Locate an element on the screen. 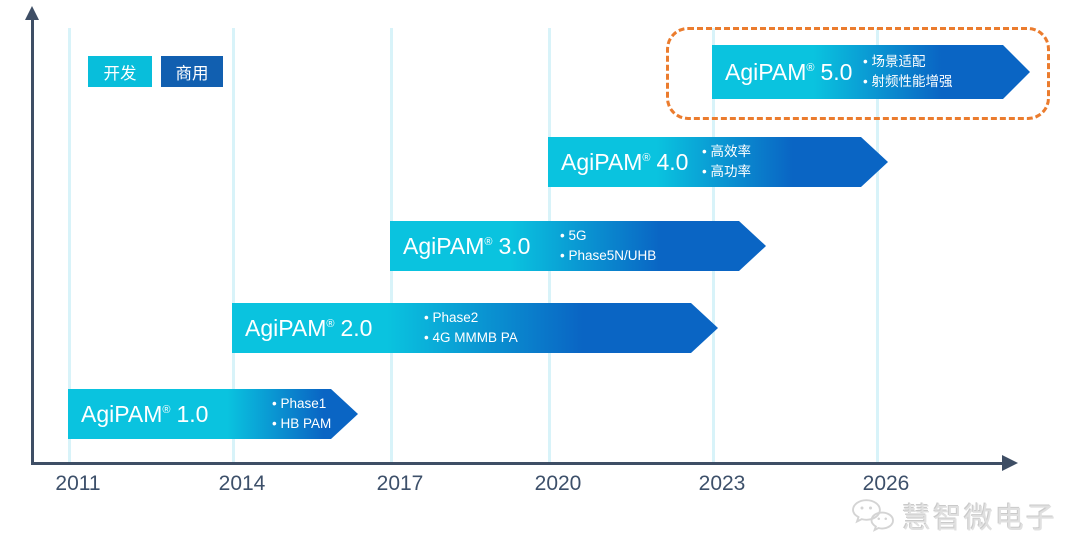 This screenshot has height=560, width=1080. bar-bullets: Phase1 HB PAM is located at coordinates (301, 413).